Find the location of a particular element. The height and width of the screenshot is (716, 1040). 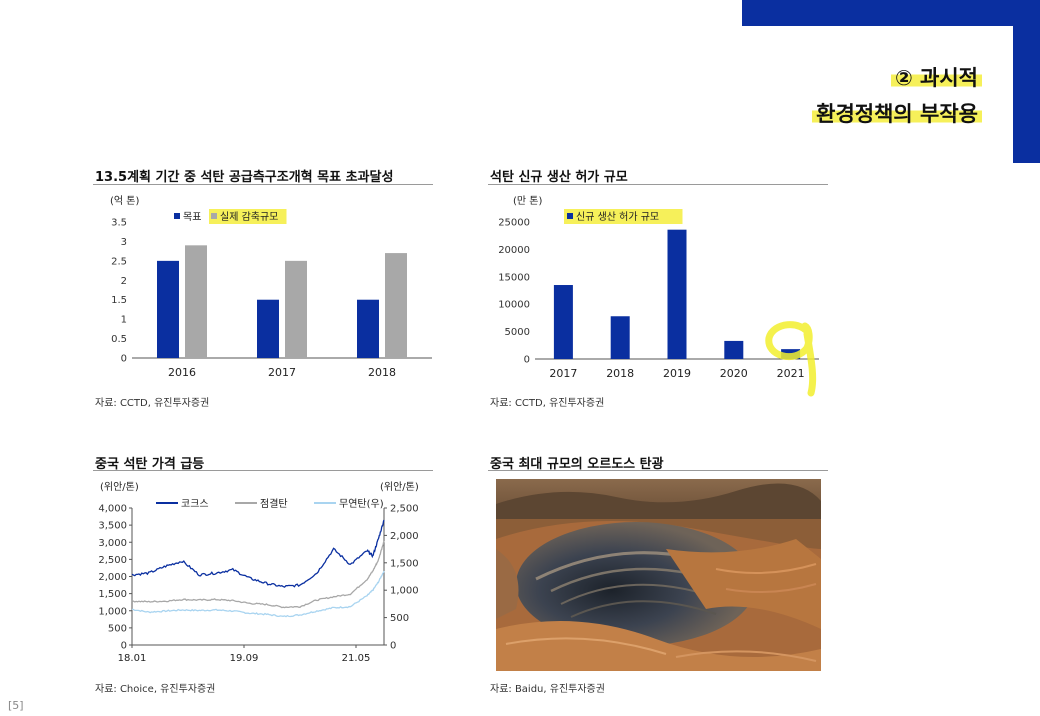

approvals-source: 자료: CCTD, 유진투자증권 is located at coordinates (547, 403).